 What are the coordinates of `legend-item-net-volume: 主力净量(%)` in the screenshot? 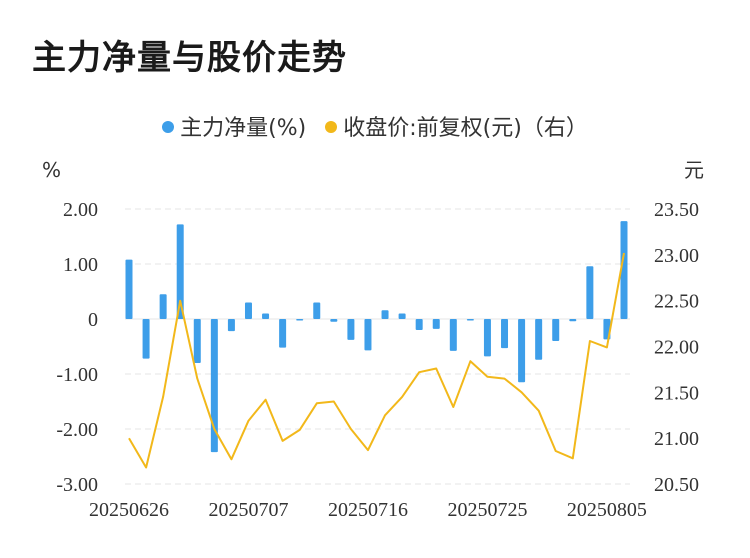 It's located at (234, 126).